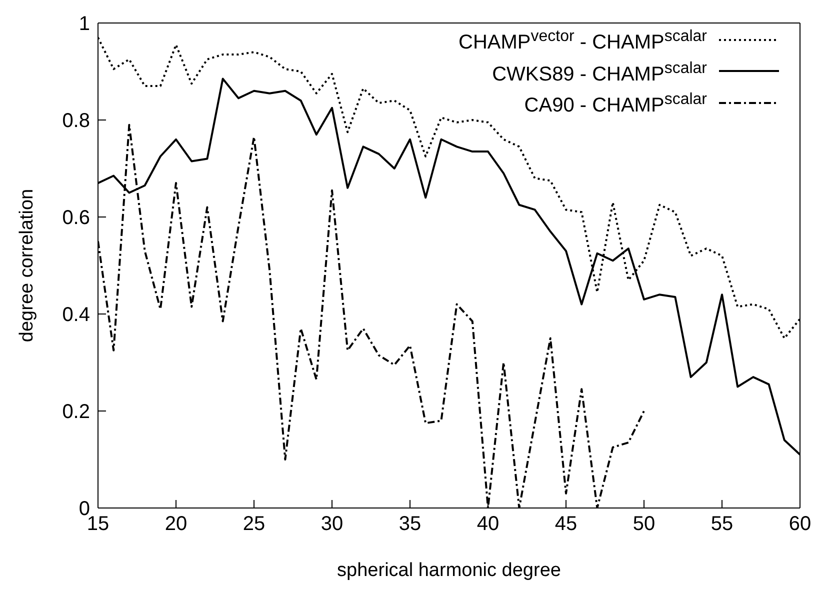 The image size is (821, 607). I want to click on x-tick-label: 25, so click(254, 524).